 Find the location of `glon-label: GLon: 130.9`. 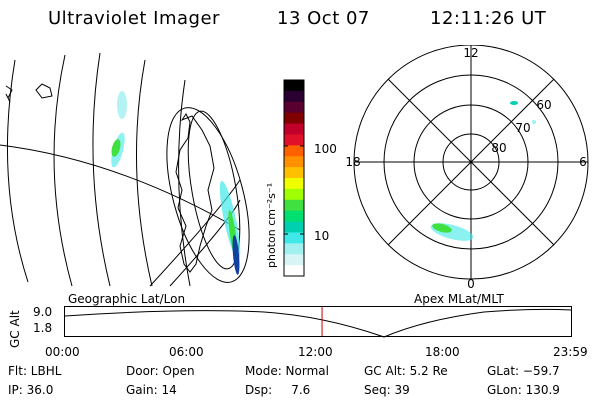

glon-label: GLon: 130.9 is located at coordinates (523, 390).